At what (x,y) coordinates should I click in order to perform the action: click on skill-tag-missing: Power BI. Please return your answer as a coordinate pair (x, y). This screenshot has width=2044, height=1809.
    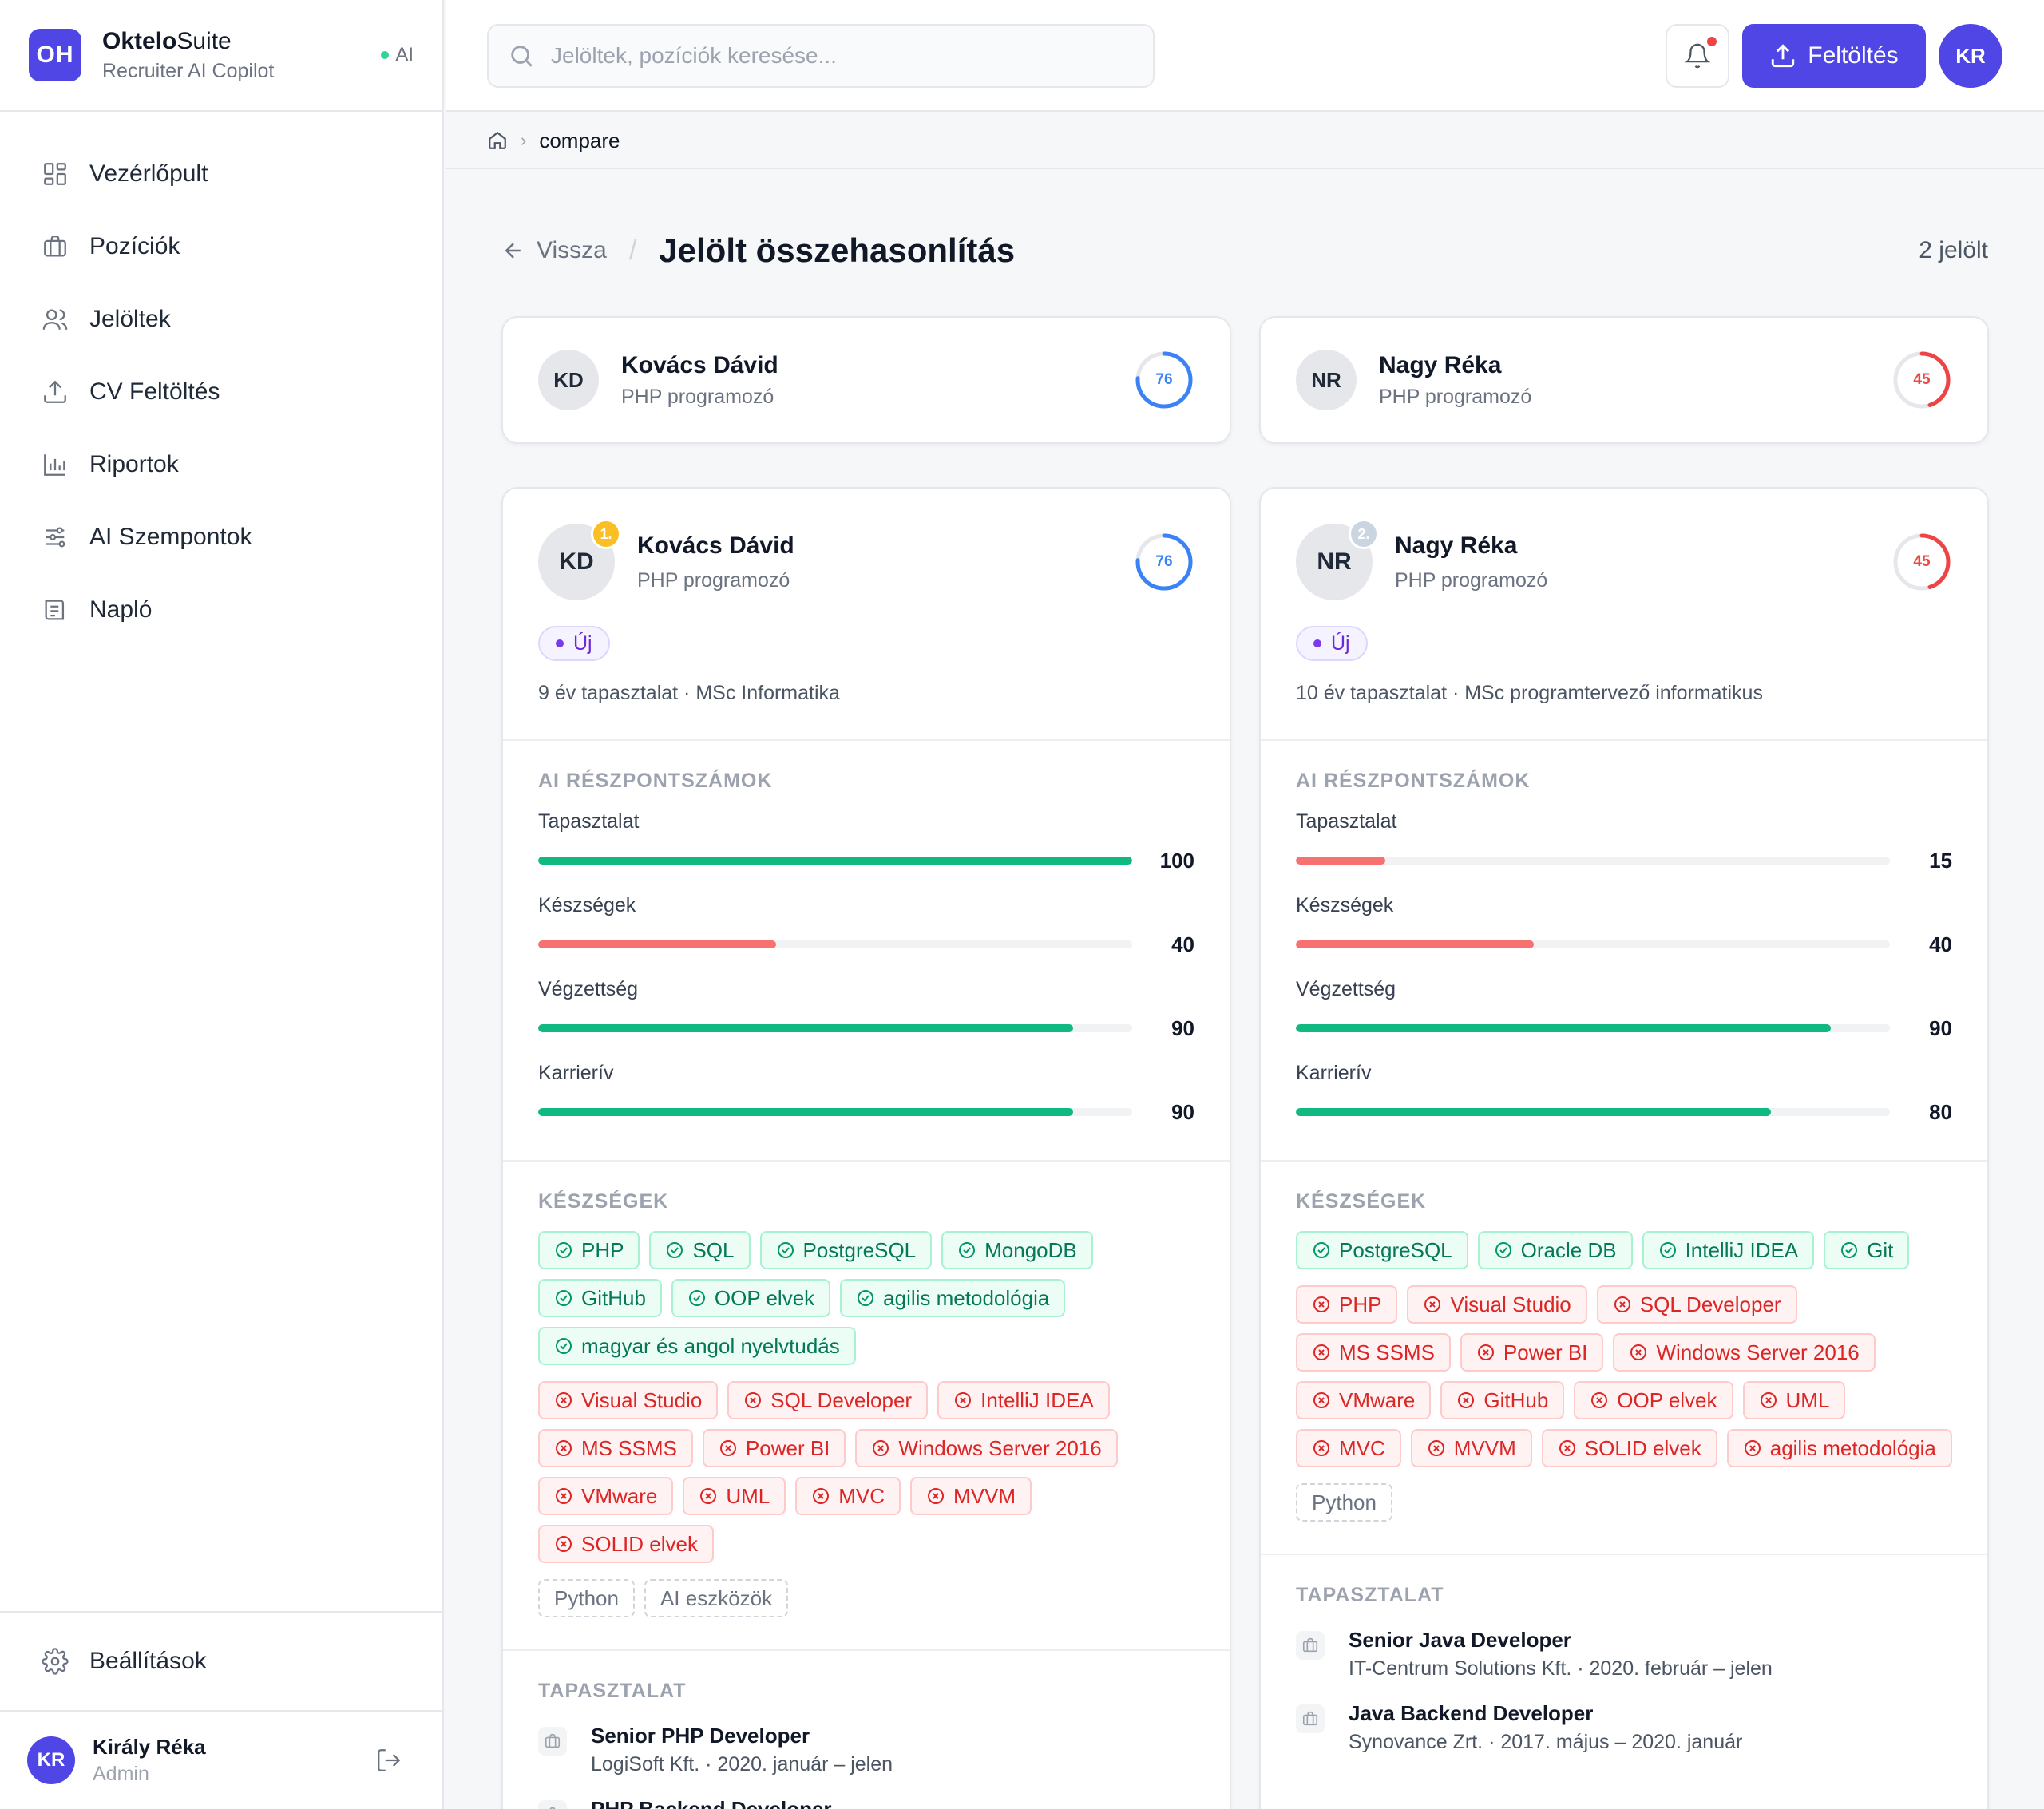
    Looking at the image, I should click on (774, 1448).